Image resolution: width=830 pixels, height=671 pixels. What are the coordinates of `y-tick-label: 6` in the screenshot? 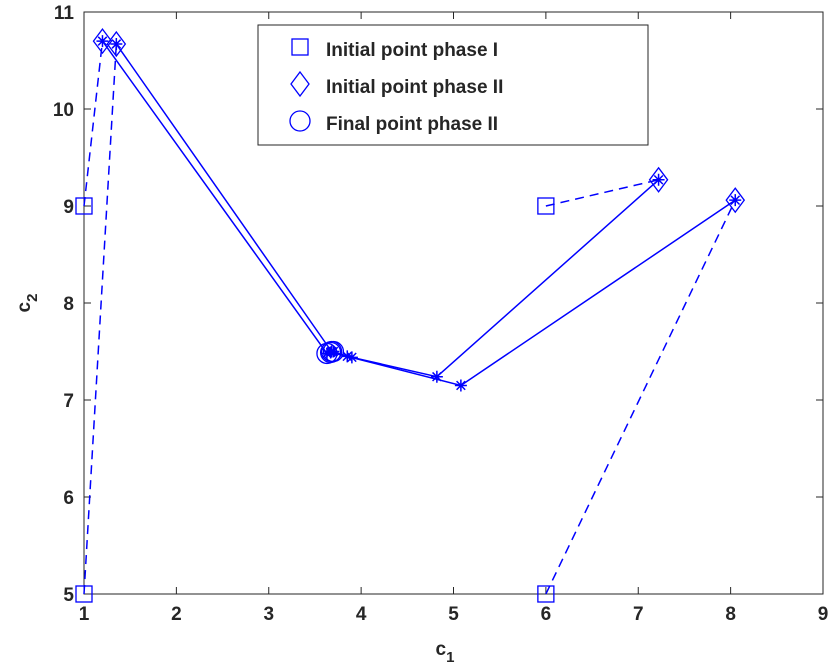 It's located at (68, 498).